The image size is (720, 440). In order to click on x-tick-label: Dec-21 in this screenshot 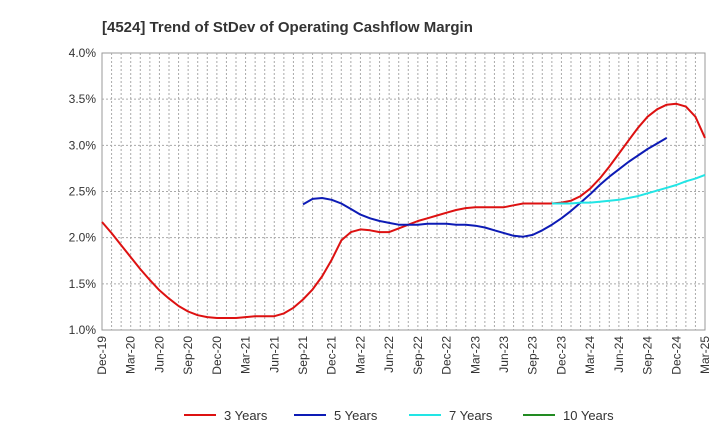, I will do `click(332, 355)`.